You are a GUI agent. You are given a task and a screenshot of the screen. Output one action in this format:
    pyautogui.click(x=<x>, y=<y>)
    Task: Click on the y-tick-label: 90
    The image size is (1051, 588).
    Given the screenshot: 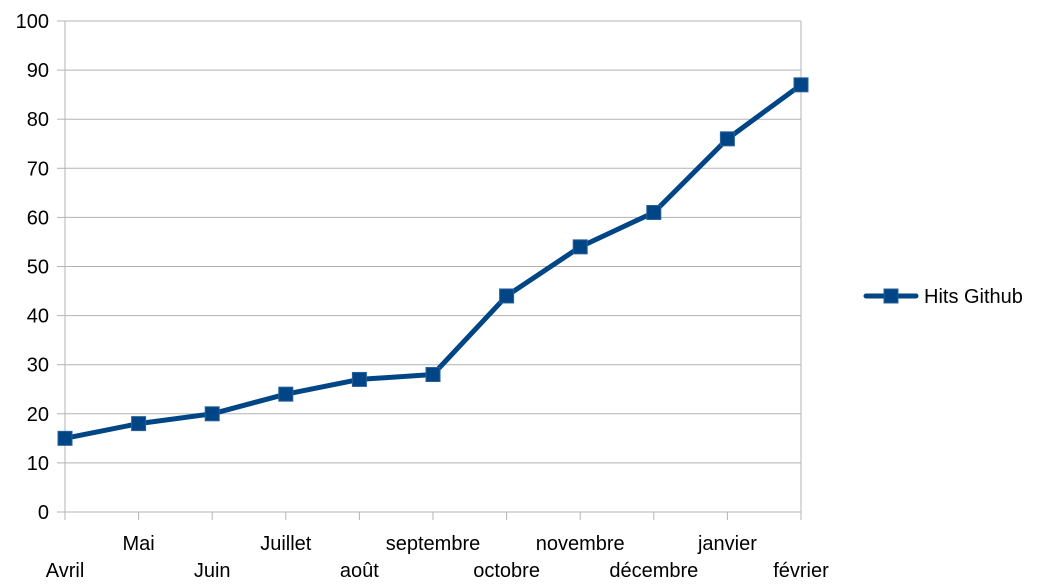 What is the action you would take?
    pyautogui.click(x=38, y=71)
    